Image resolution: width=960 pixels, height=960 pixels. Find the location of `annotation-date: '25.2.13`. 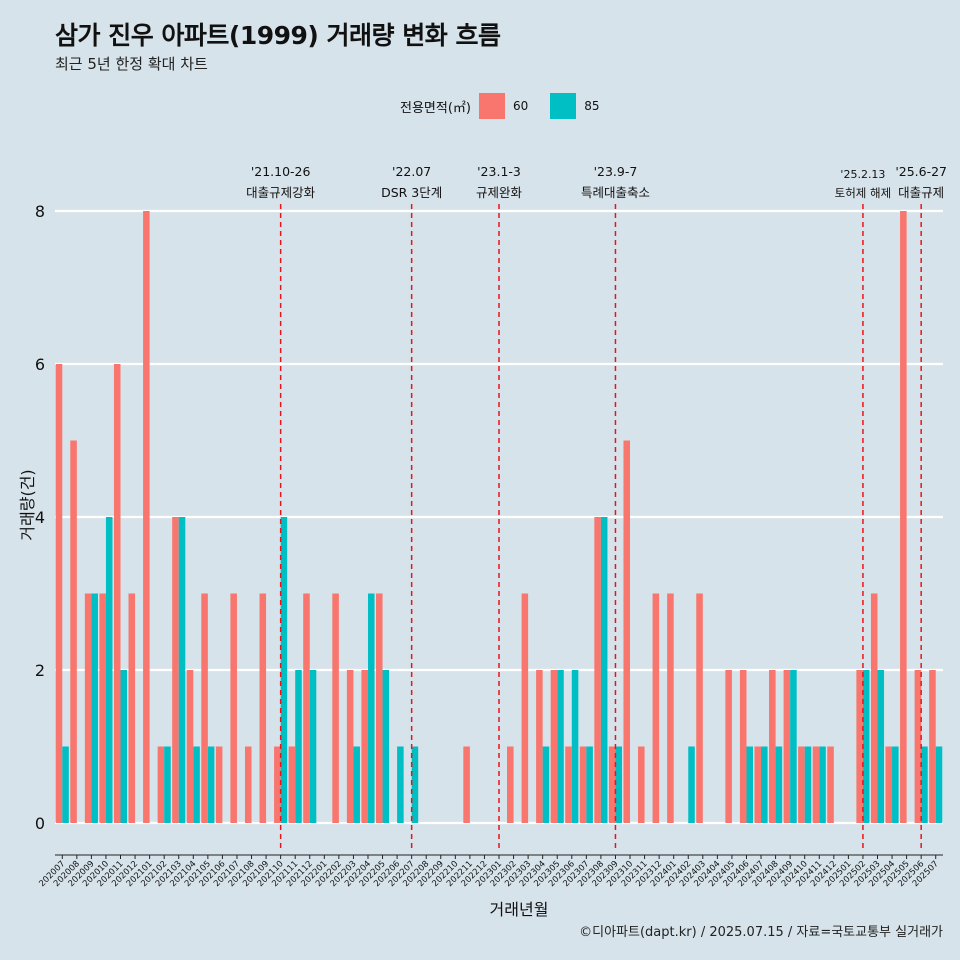

annotation-date: '25.2.13 is located at coordinates (862, 174).